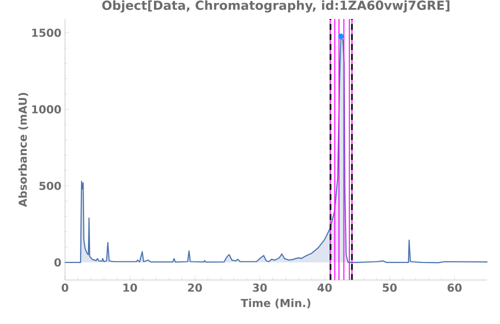  What do you see at coordinates (276, 6) in the screenshot?
I see `chart-title: Object[Data, Chromatography, id:1ZA60vwj7GRE]` at bounding box center [276, 6].